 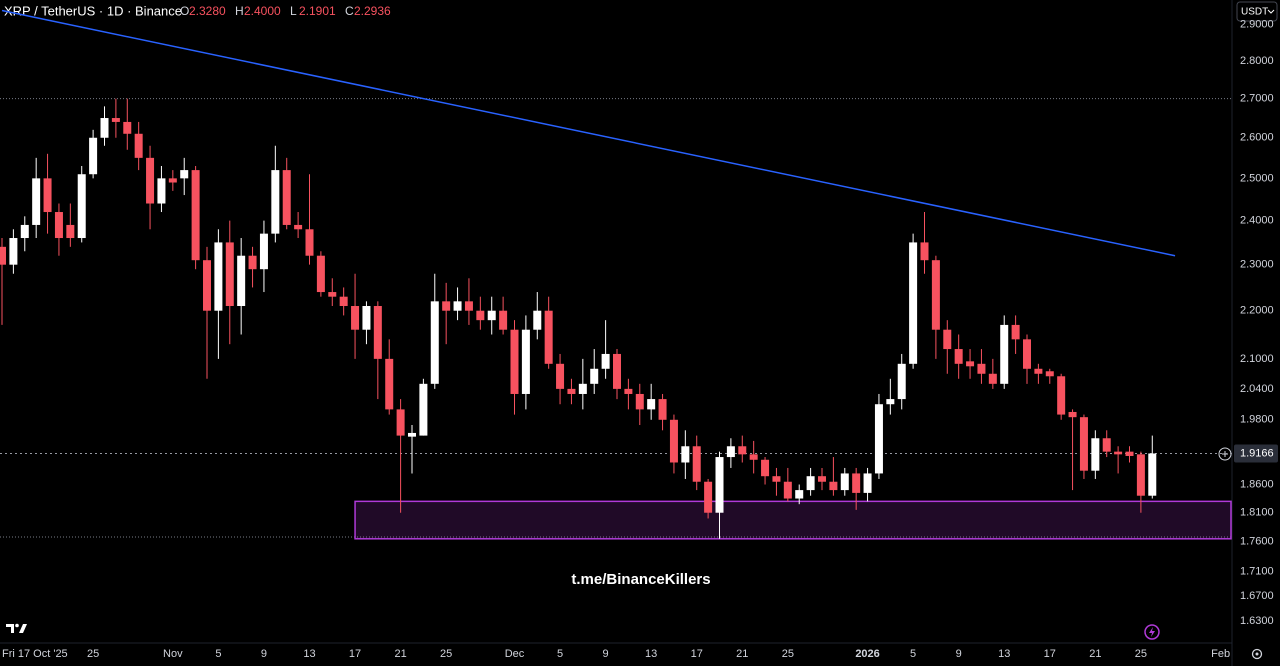 I want to click on currency-button: USDT, so click(x=1257, y=11).